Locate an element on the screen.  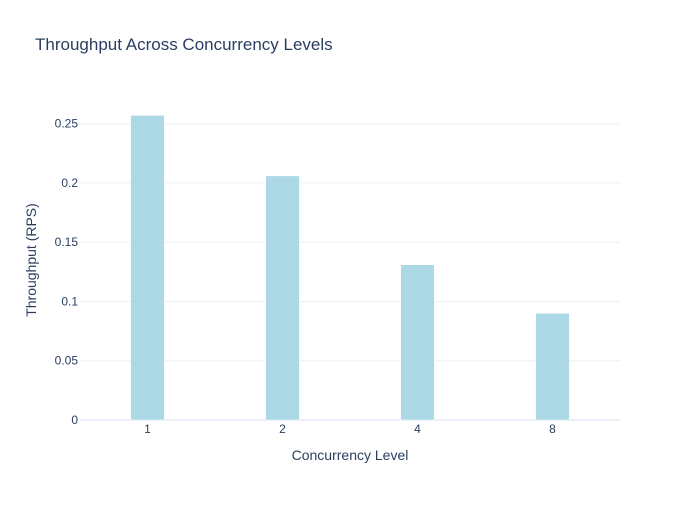
x-tick-label: 8 is located at coordinates (552, 429).